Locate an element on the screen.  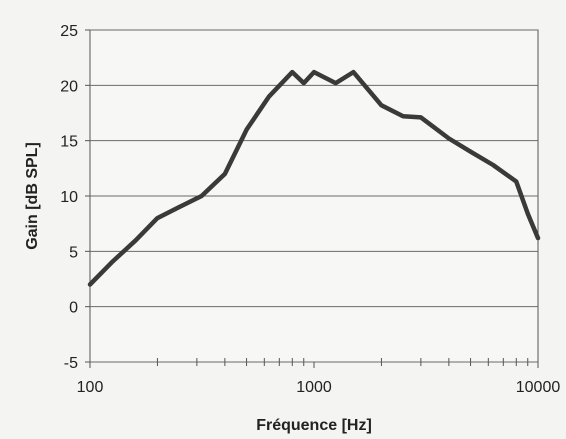
y-tick-label: 10 is located at coordinates (69, 197).